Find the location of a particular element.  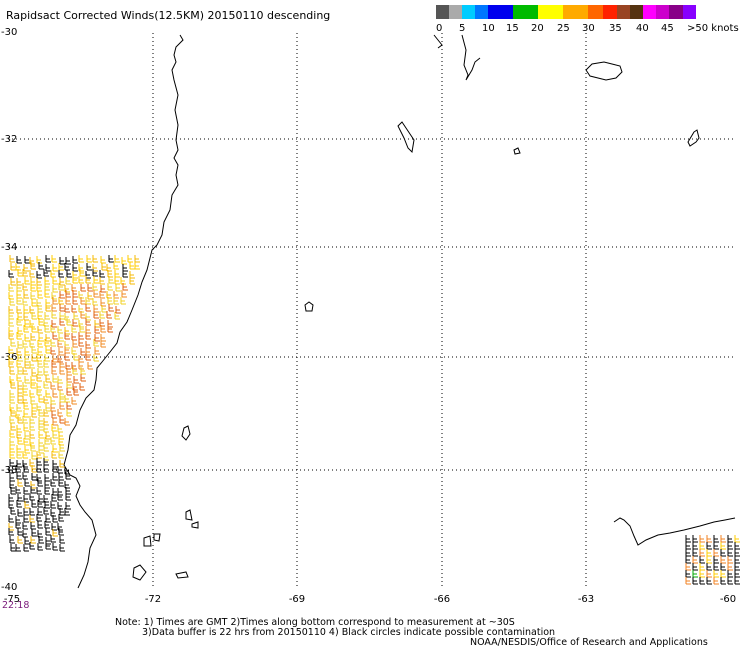

lon-label: -72 is located at coordinates (153, 599).